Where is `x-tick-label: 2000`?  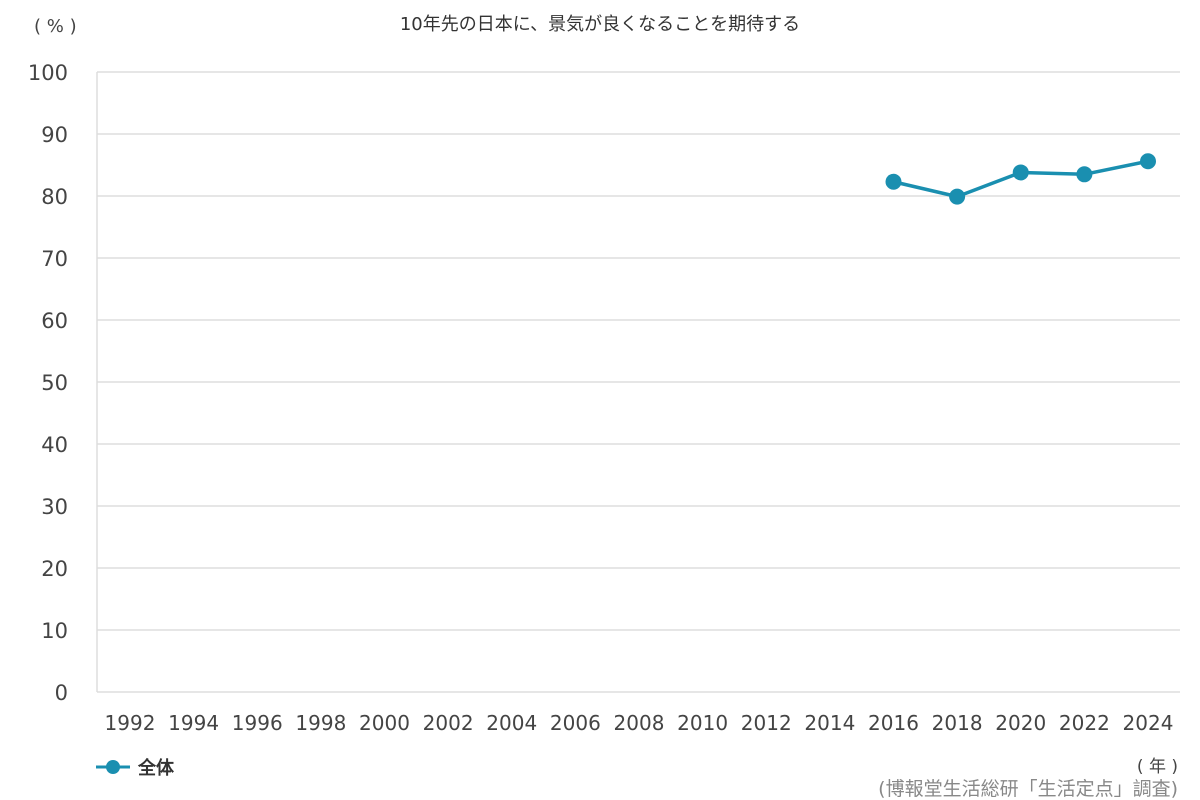
x-tick-label: 2000 is located at coordinates (384, 723).